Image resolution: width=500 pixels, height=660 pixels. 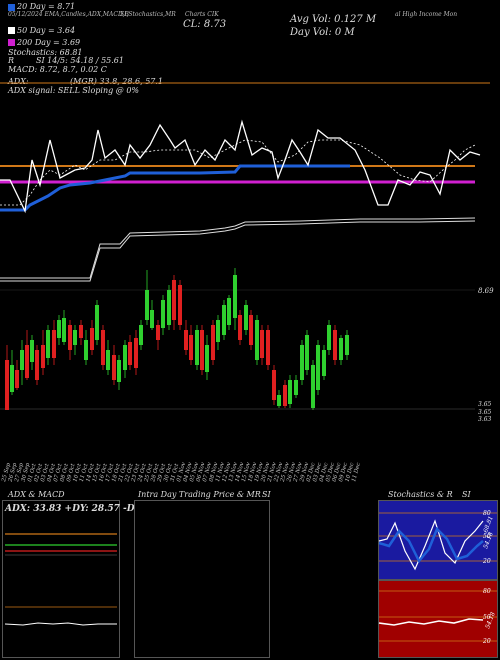 I want to click on stoch-panel-si: SI, so click(x=466, y=494).